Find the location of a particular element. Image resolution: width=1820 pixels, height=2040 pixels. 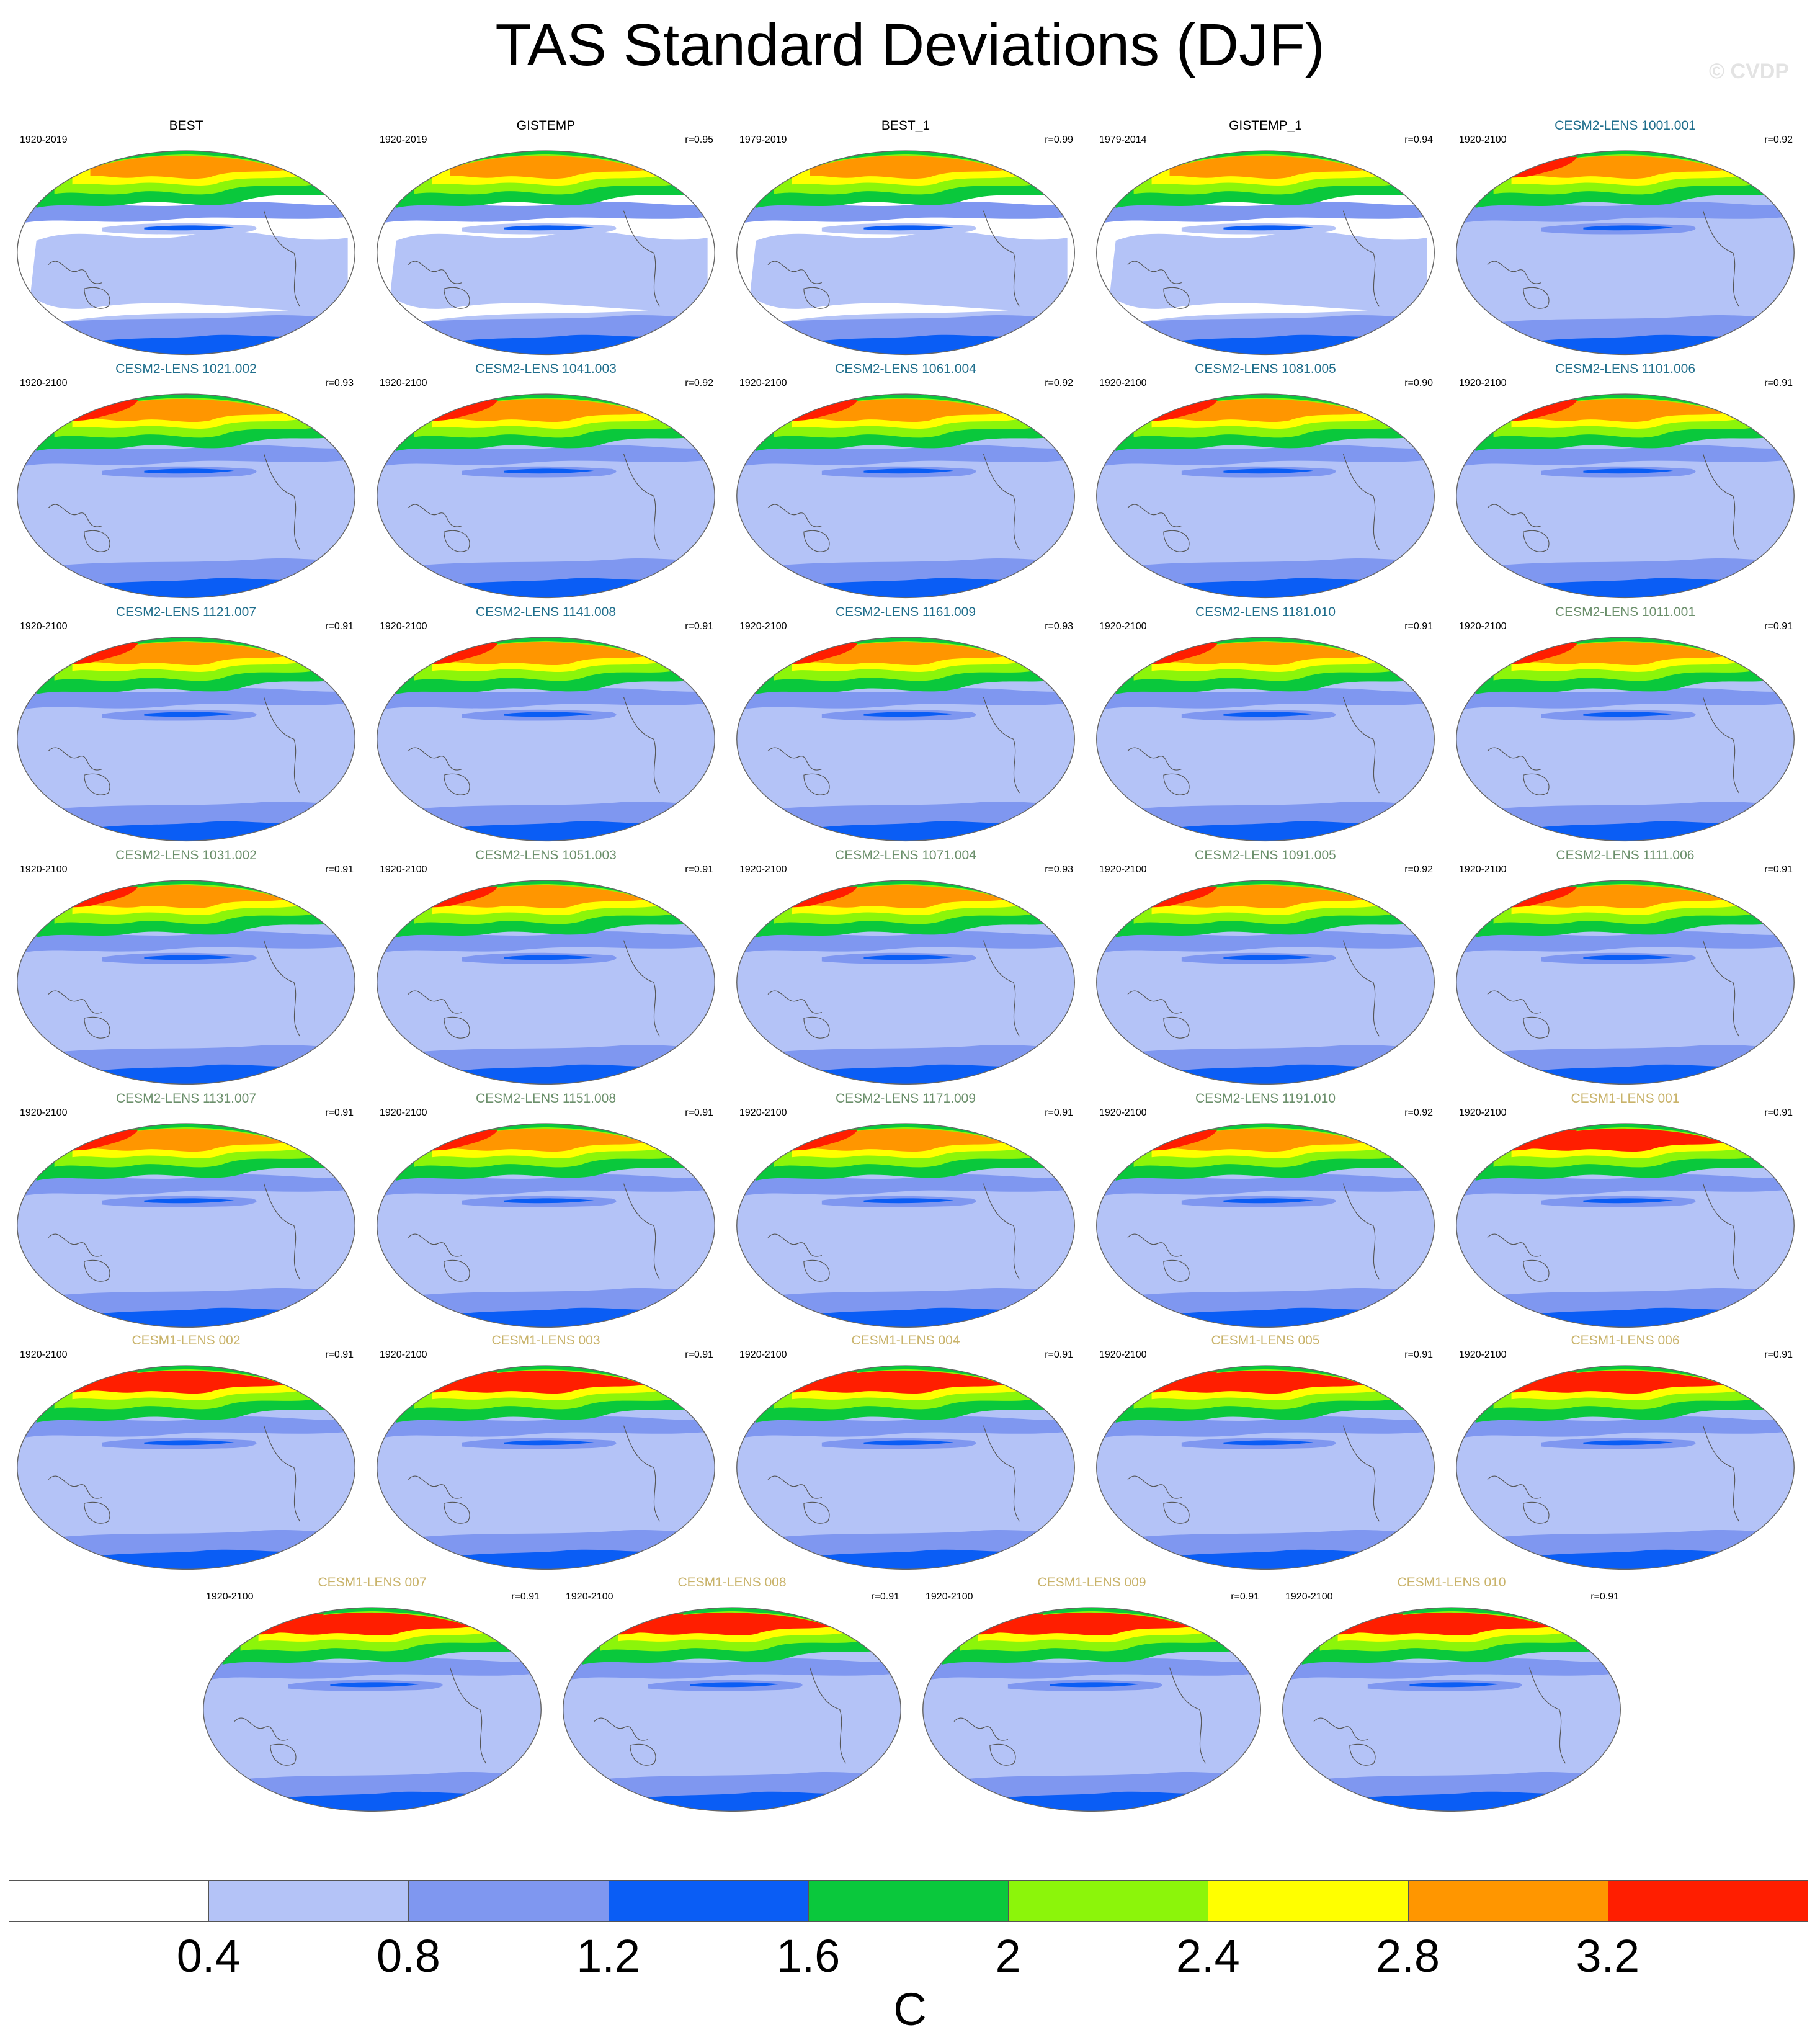

map-panel: CESM2-LENS 1001.001 1920-2100 r=0.92 is located at coordinates (1625, 238).